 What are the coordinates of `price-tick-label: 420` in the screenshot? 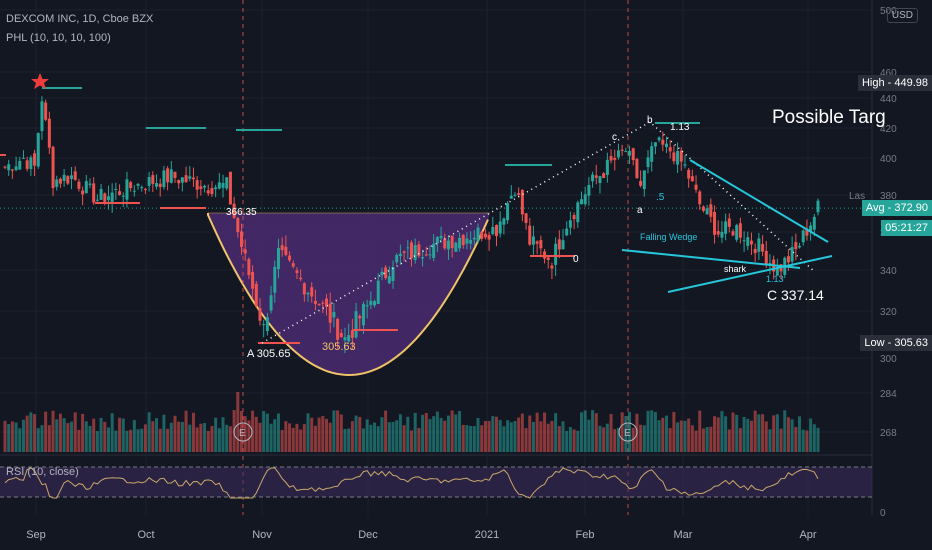 It's located at (888, 129).